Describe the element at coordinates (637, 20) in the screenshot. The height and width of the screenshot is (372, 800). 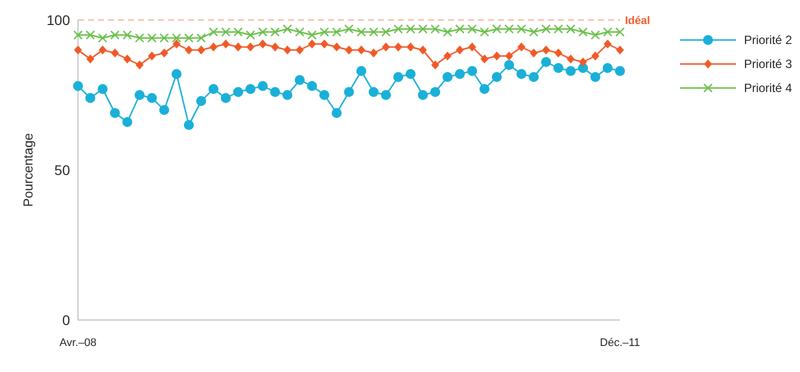
I see `ref-line-label: Idéal` at that location.